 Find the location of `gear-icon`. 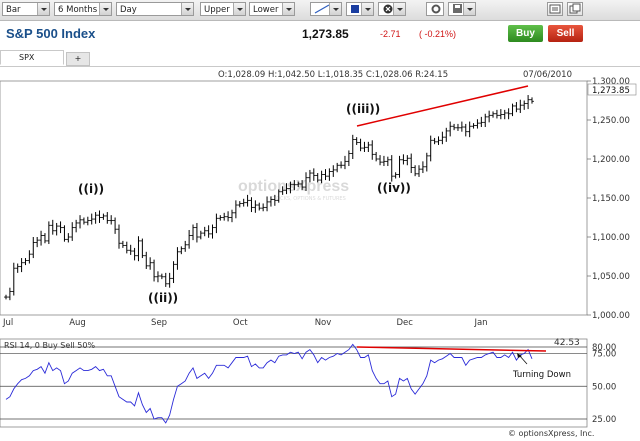

gear-icon is located at coordinates (436, 9).